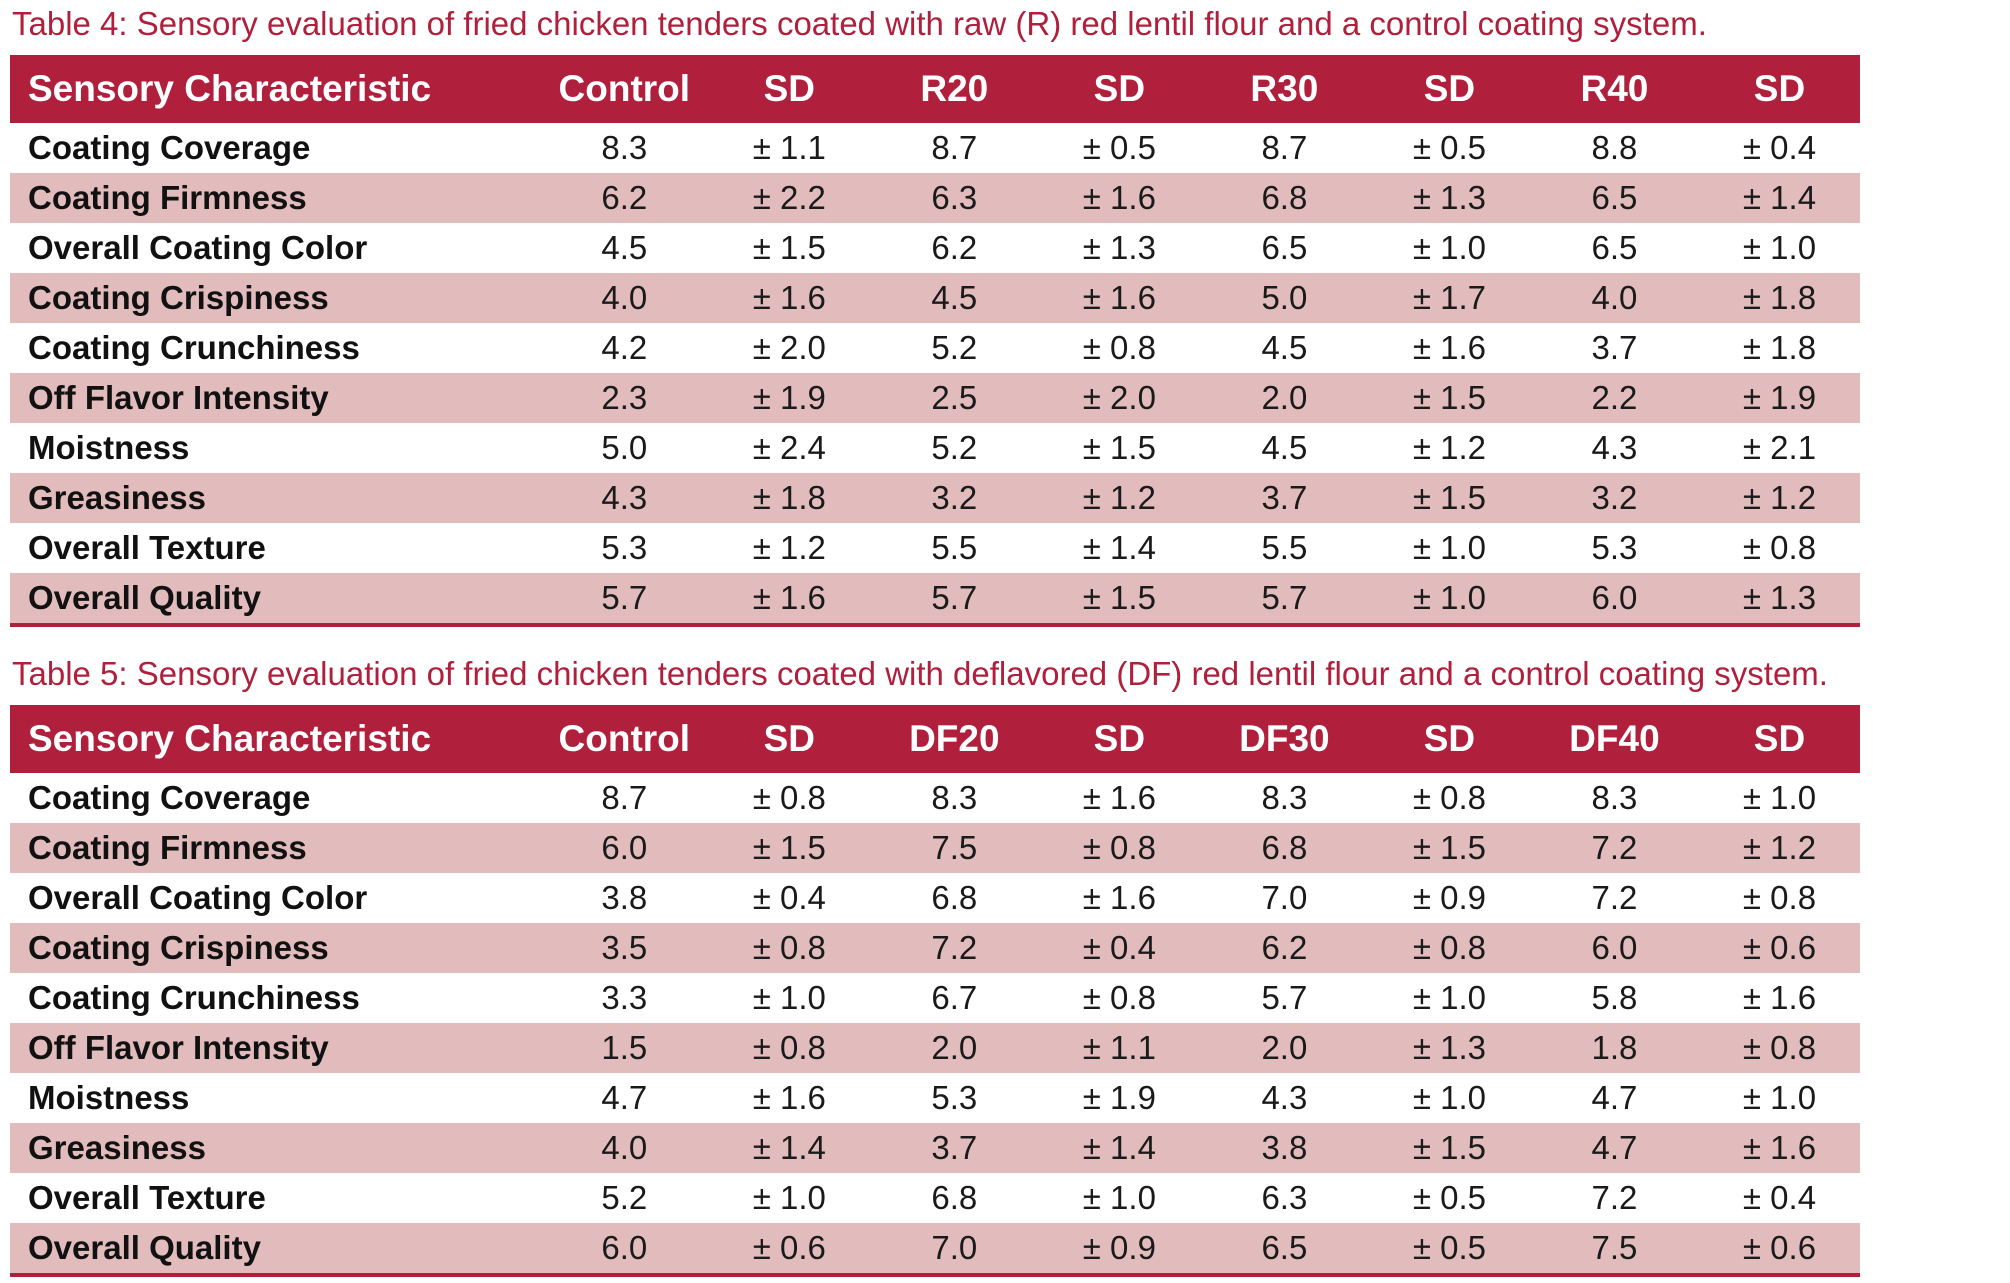 This screenshot has height=1283, width=2010. What do you see at coordinates (147, 547) in the screenshot?
I see `characteristic-name: Overall Texture` at bounding box center [147, 547].